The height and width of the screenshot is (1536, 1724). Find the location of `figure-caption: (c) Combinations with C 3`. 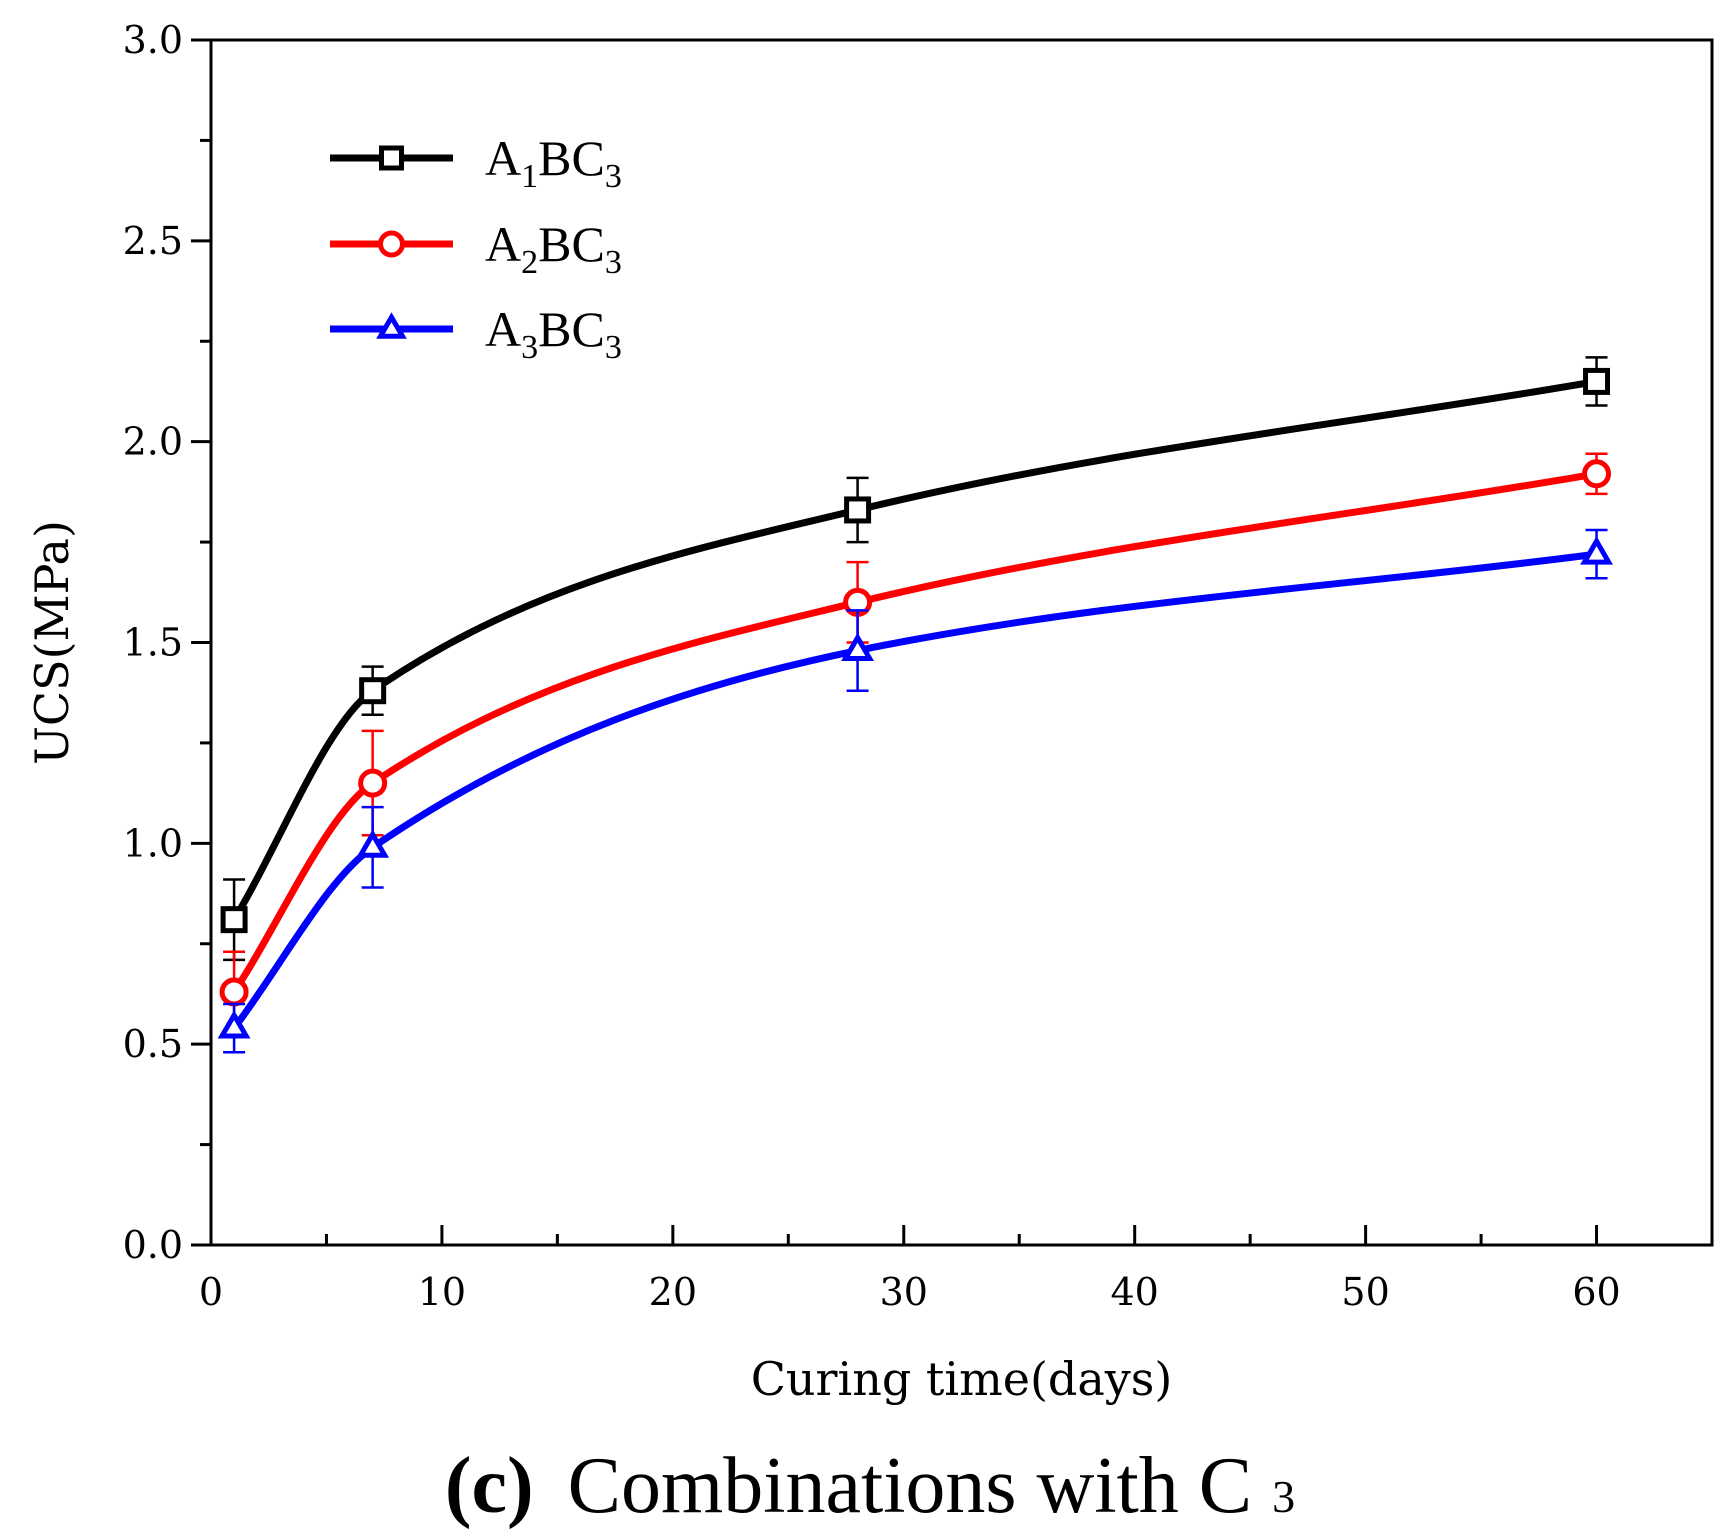

figure-caption: (c) Combinations with C 3 is located at coordinates (870, 1486).